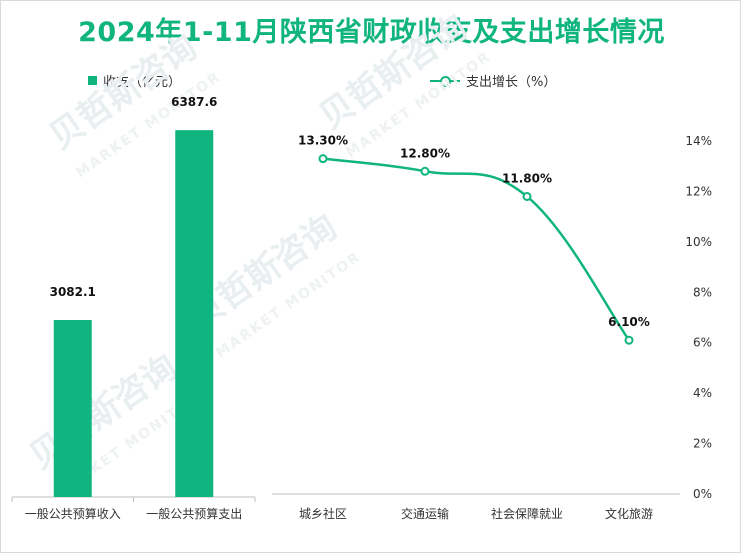 The width and height of the screenshot is (743, 555). I want to click on line-value-label: 12.80%, so click(425, 153).